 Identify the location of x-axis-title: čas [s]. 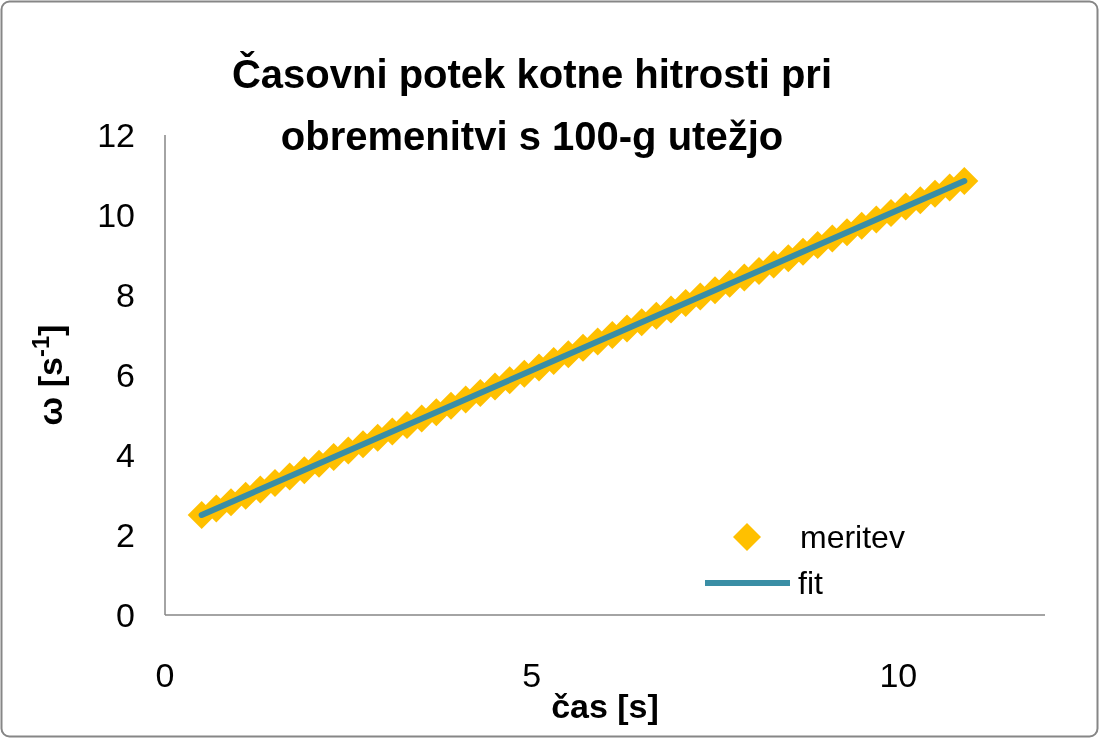
(605, 706).